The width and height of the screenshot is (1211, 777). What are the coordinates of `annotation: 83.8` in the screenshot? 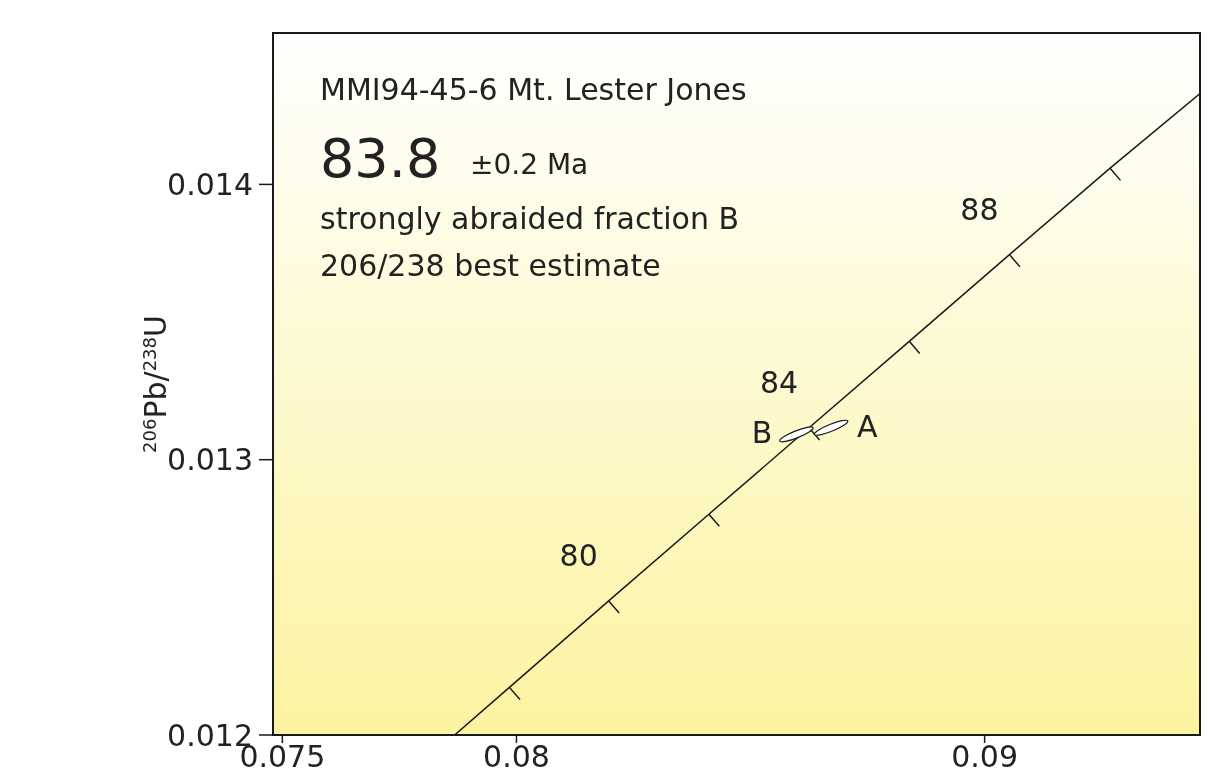 It's located at (380, 158).